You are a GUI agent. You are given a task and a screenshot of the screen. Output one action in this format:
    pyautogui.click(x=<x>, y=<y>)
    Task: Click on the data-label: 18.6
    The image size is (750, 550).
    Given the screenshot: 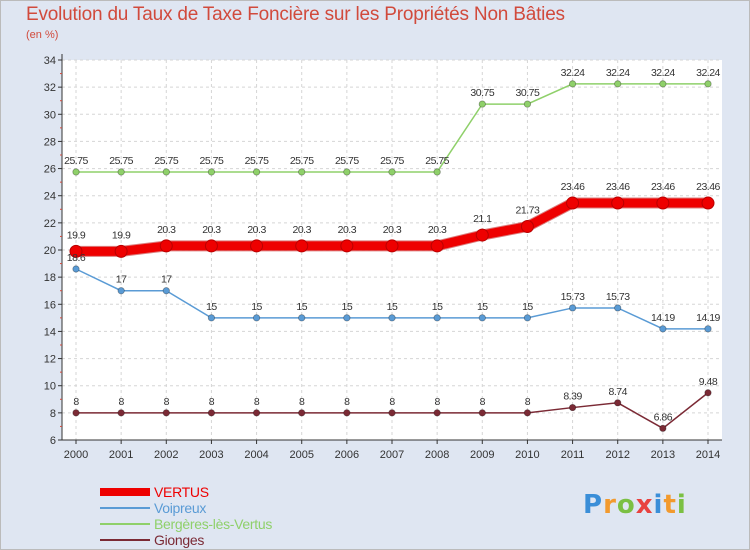 What is the action you would take?
    pyautogui.click(x=76, y=258)
    